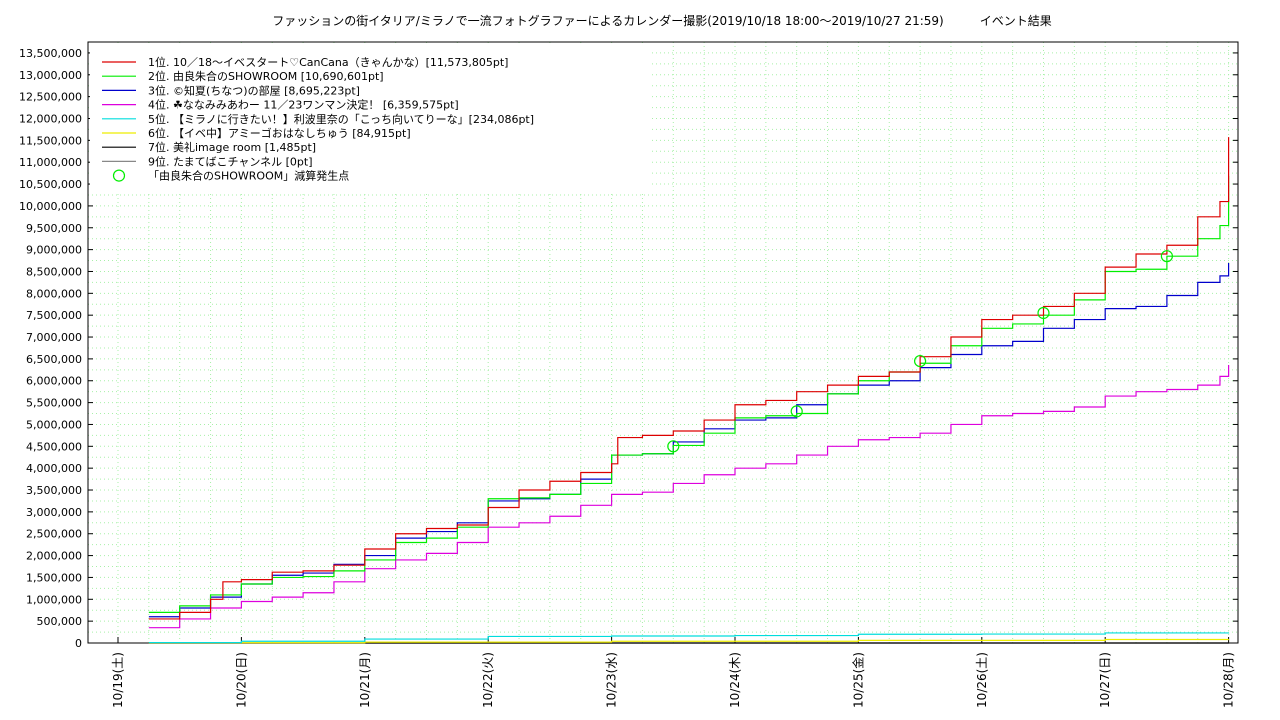  I want to click on y-tick-label: 12,500,000, so click(50, 97).